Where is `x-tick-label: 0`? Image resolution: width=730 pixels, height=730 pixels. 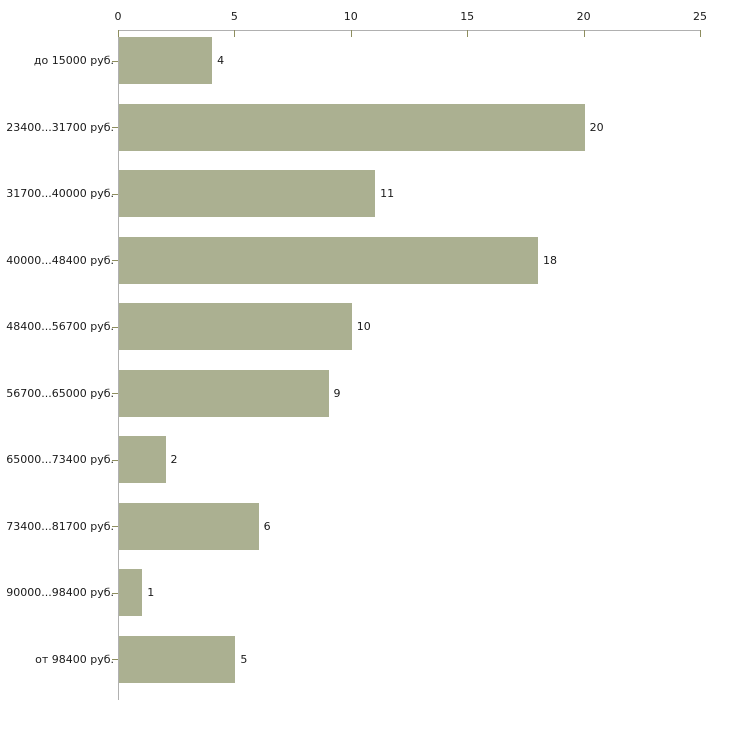 x-tick-label: 0 is located at coordinates (118, 16).